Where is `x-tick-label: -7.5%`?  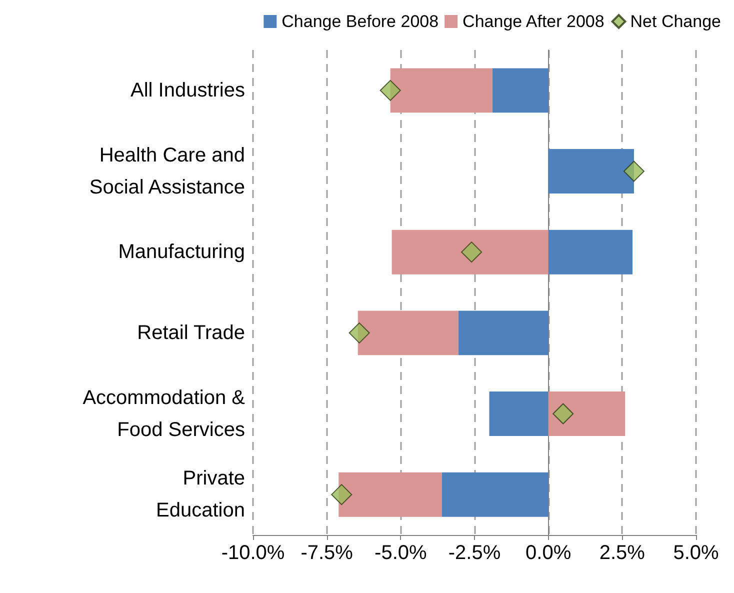 x-tick-label: -7.5% is located at coordinates (327, 553).